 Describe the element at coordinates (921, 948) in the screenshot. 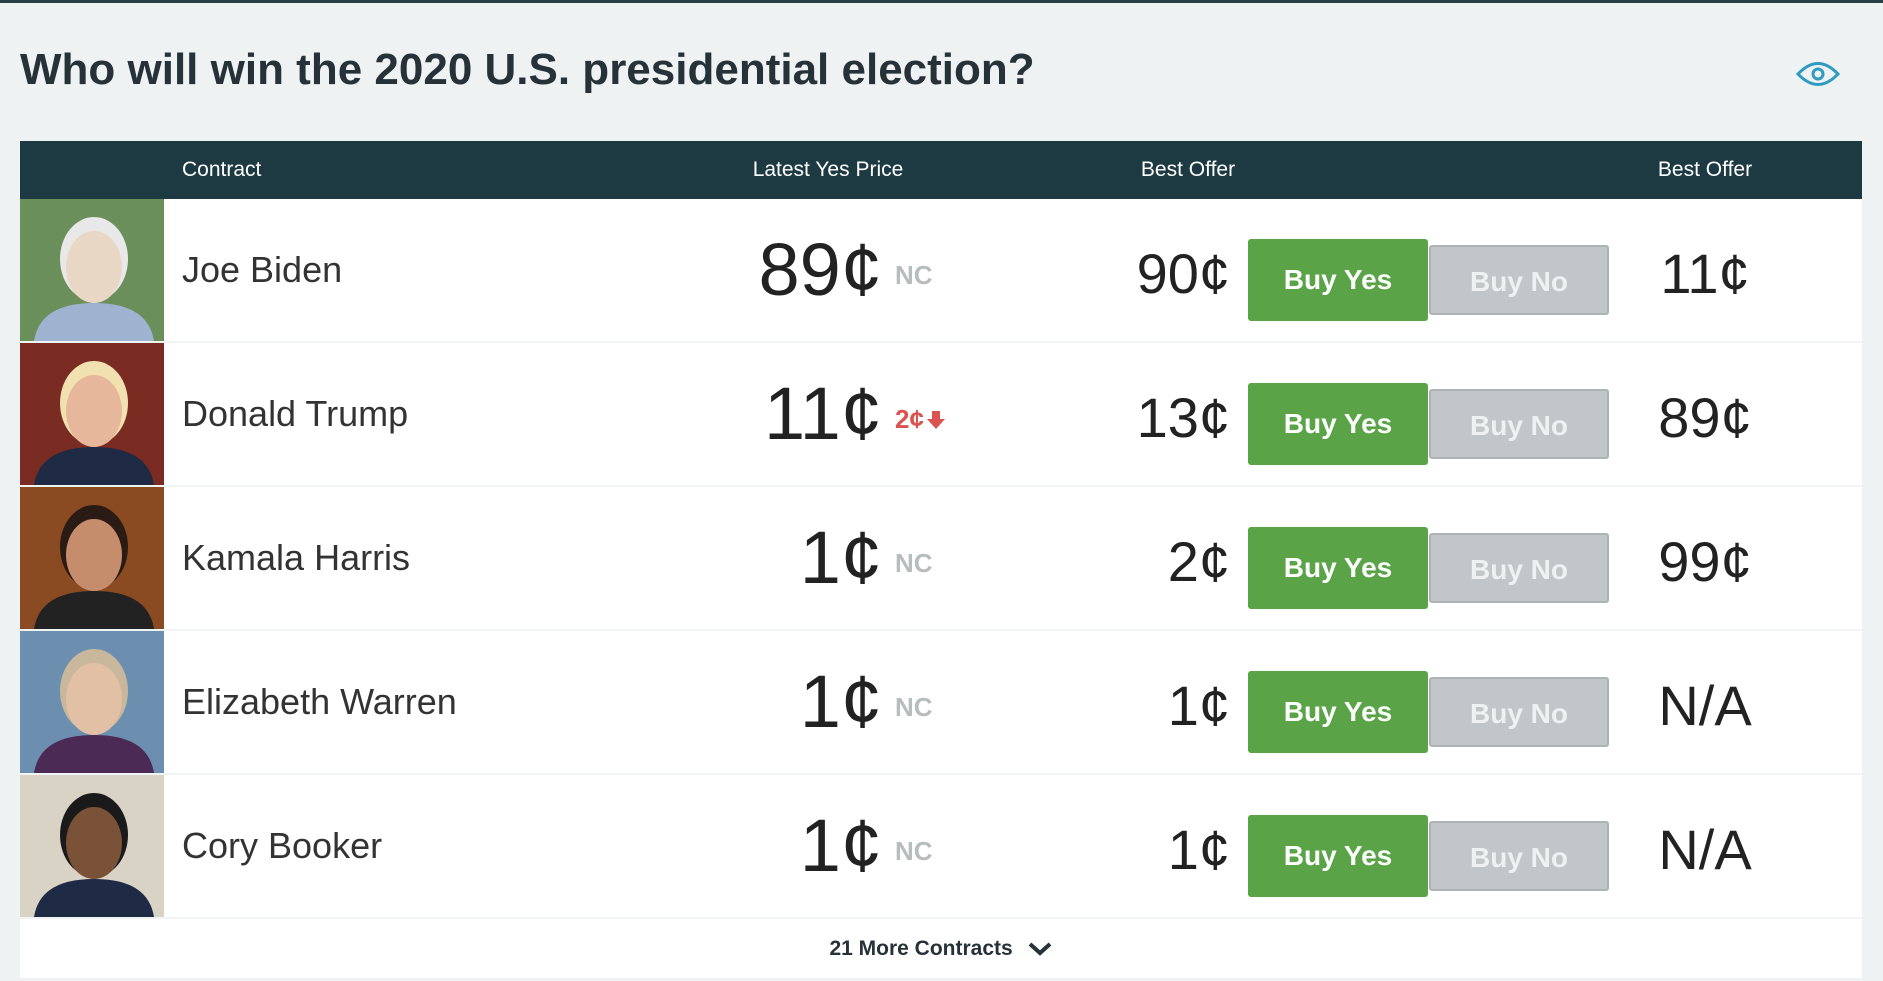

I see `more-label: 21 More Contracts` at that location.